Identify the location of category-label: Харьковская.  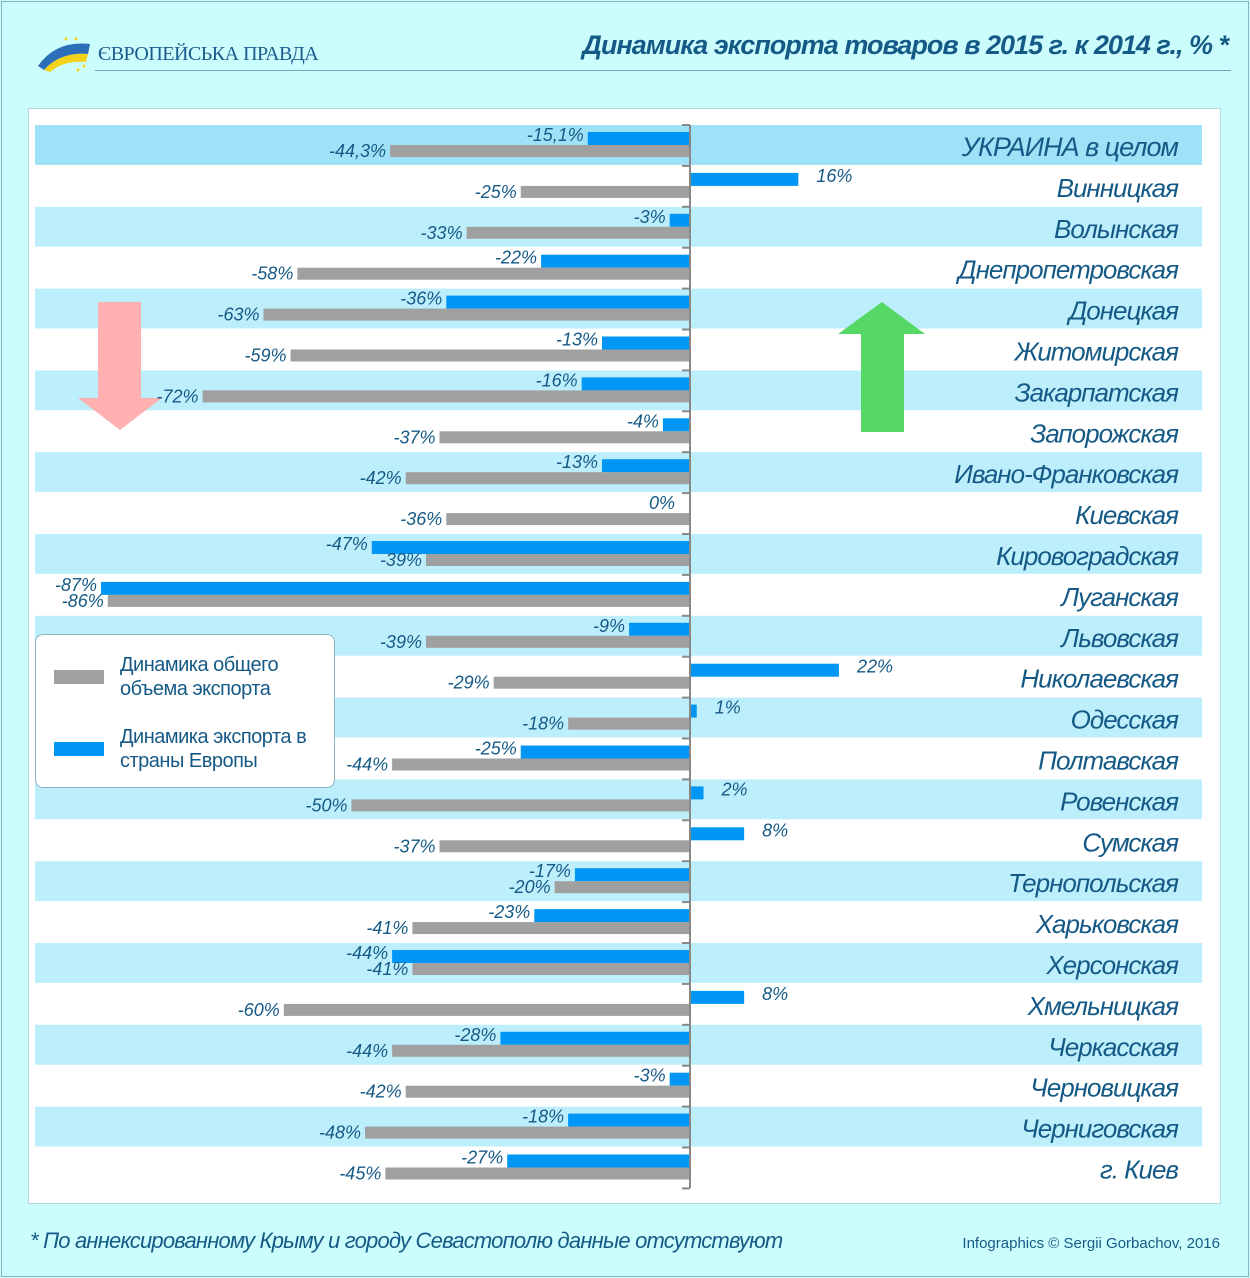
(1107, 924).